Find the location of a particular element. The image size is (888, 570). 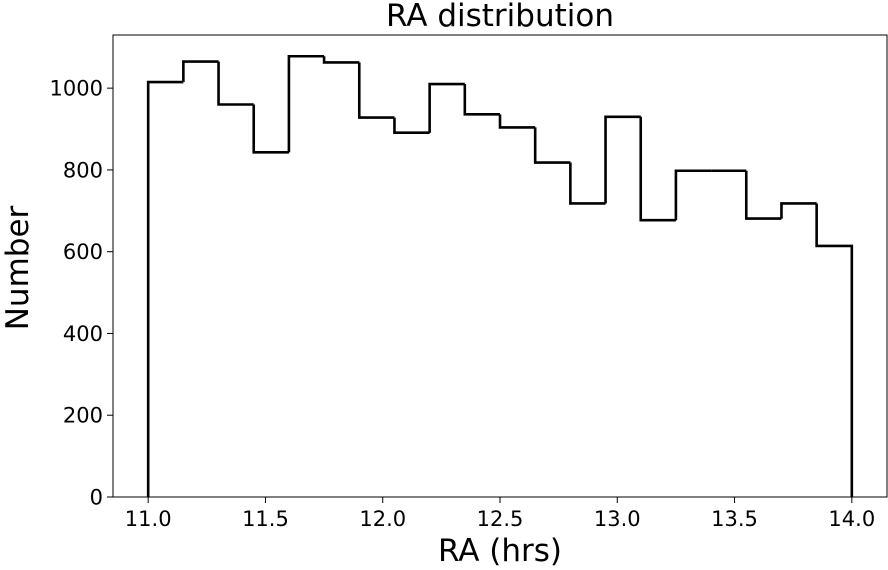

y-tick-label: 400 is located at coordinates (83, 334).